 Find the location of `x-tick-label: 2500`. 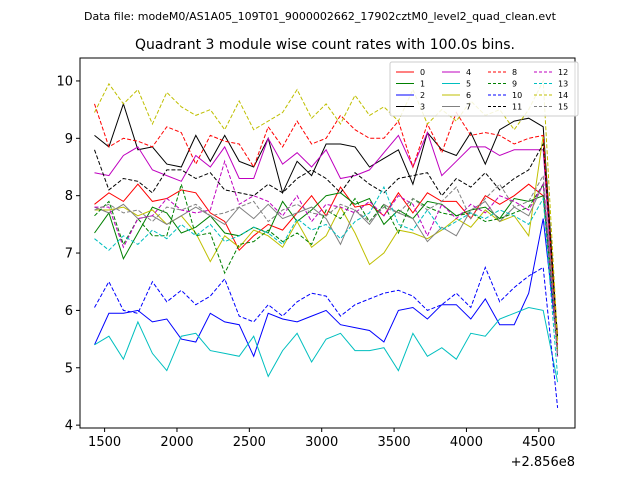

x-tick-label: 2500 is located at coordinates (249, 442).